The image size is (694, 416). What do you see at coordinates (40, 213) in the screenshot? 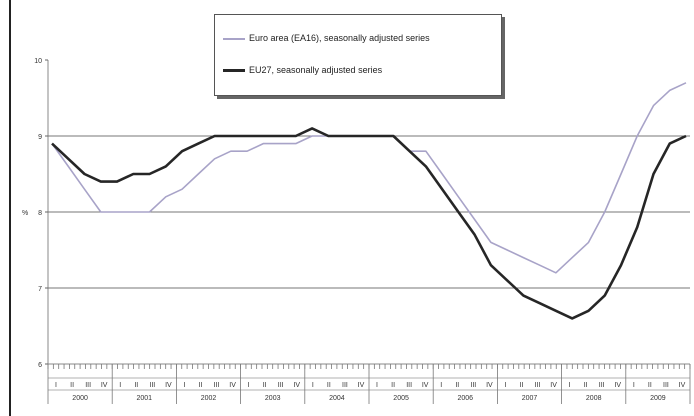
I see `y-tick-label: 8` at bounding box center [40, 213].